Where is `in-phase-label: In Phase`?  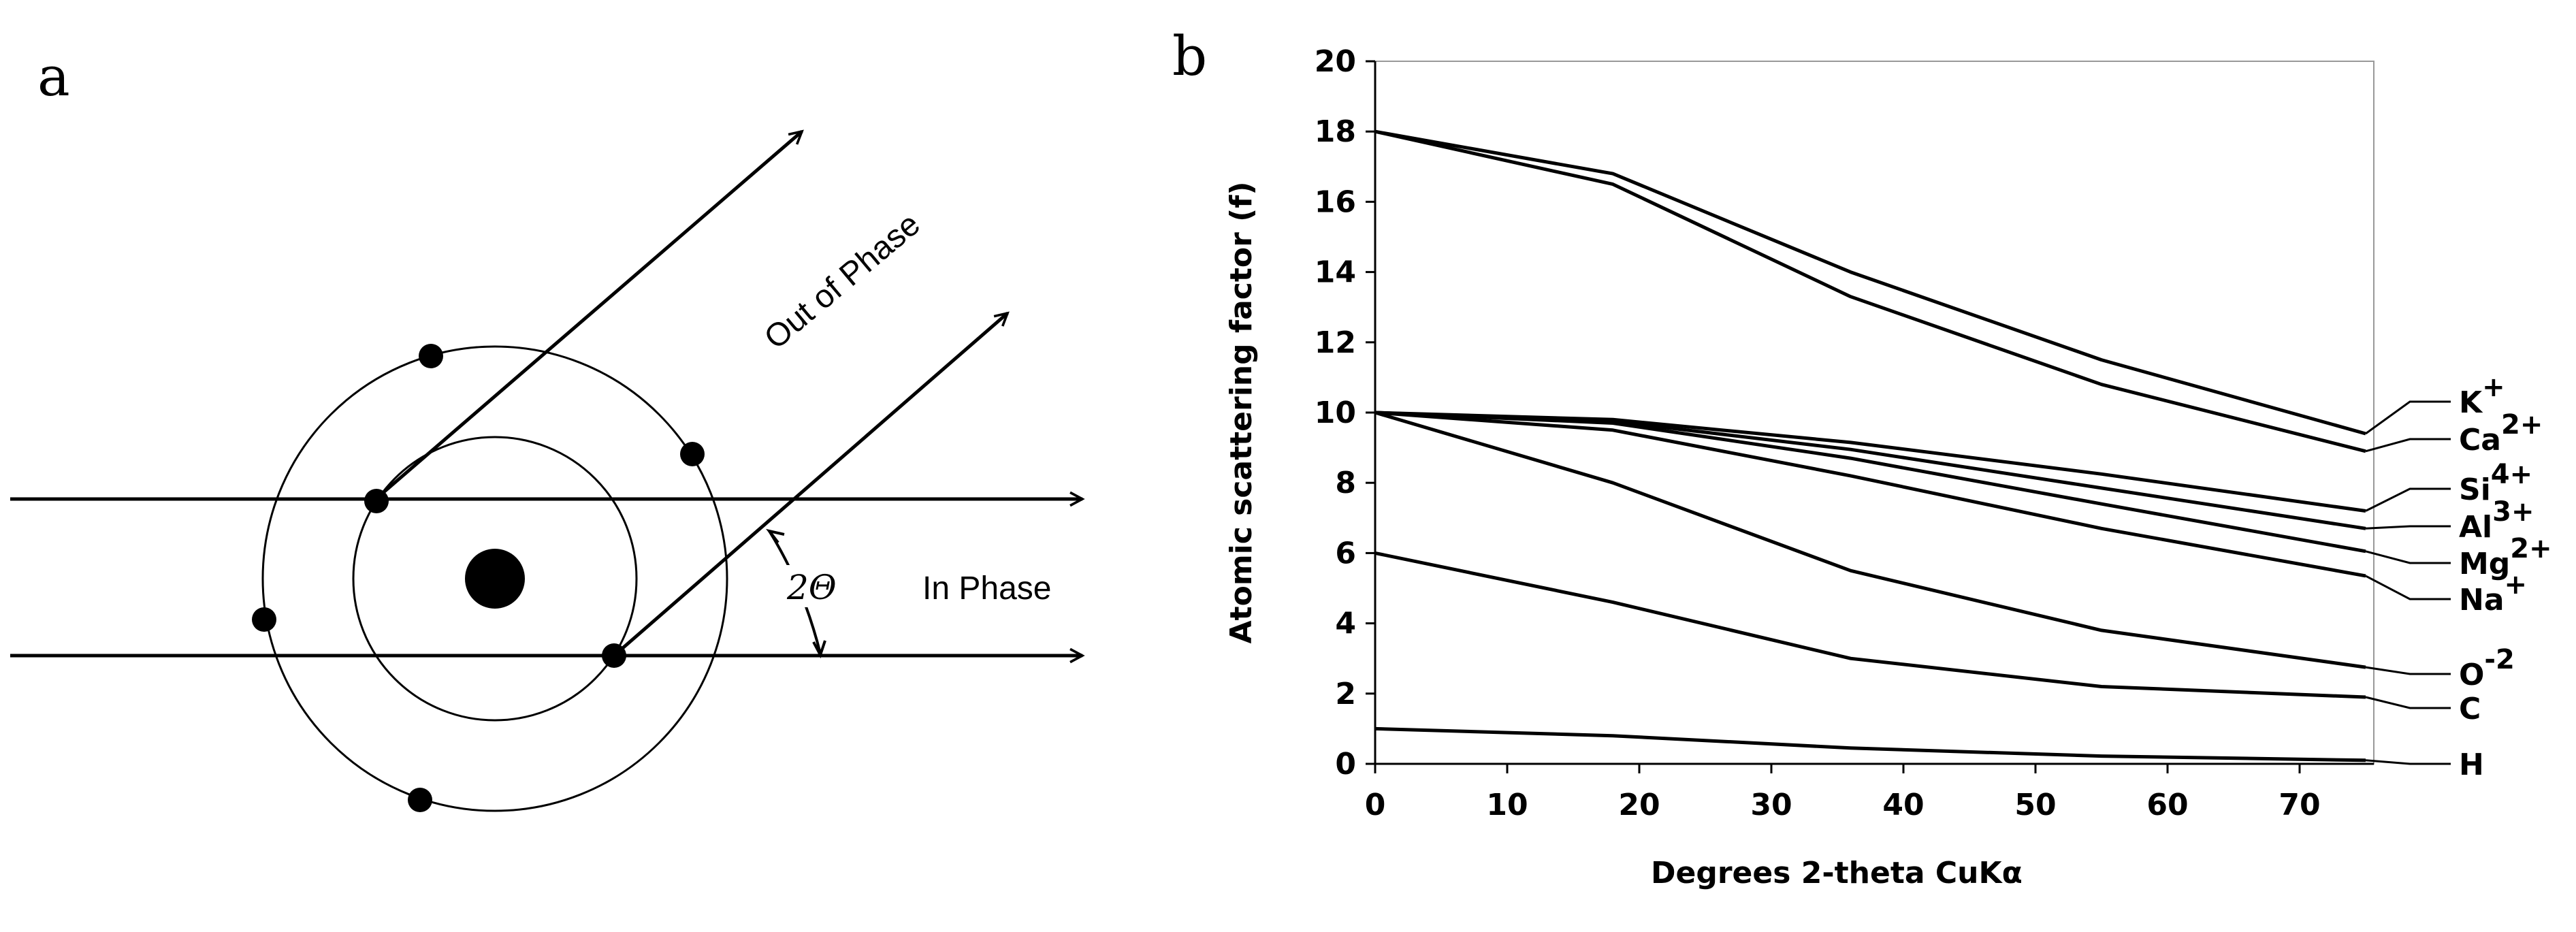 in-phase-label: In Phase is located at coordinates (987, 589).